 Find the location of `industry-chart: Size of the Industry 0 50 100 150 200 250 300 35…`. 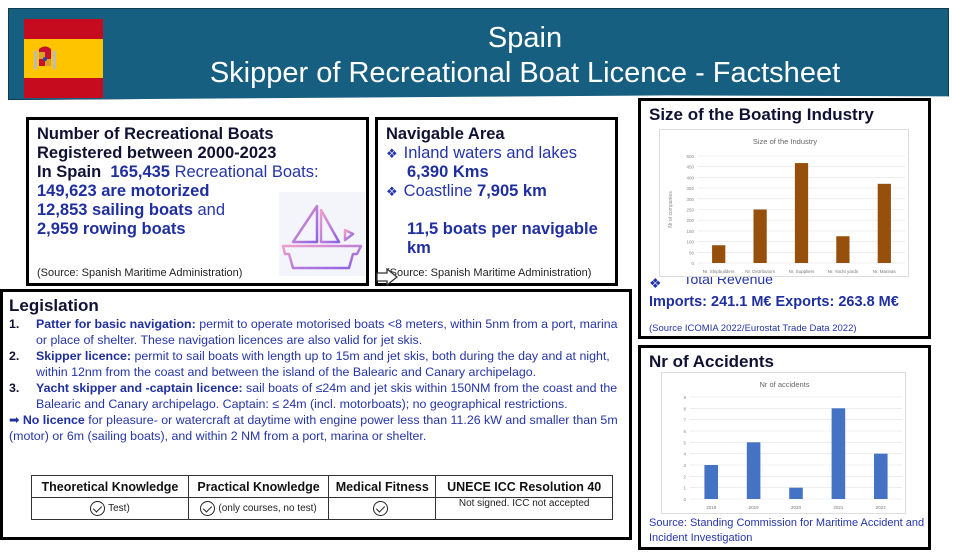

industry-chart: Size of the Industry 0 50 100 150 200 250 300 35… is located at coordinates (784, 203).